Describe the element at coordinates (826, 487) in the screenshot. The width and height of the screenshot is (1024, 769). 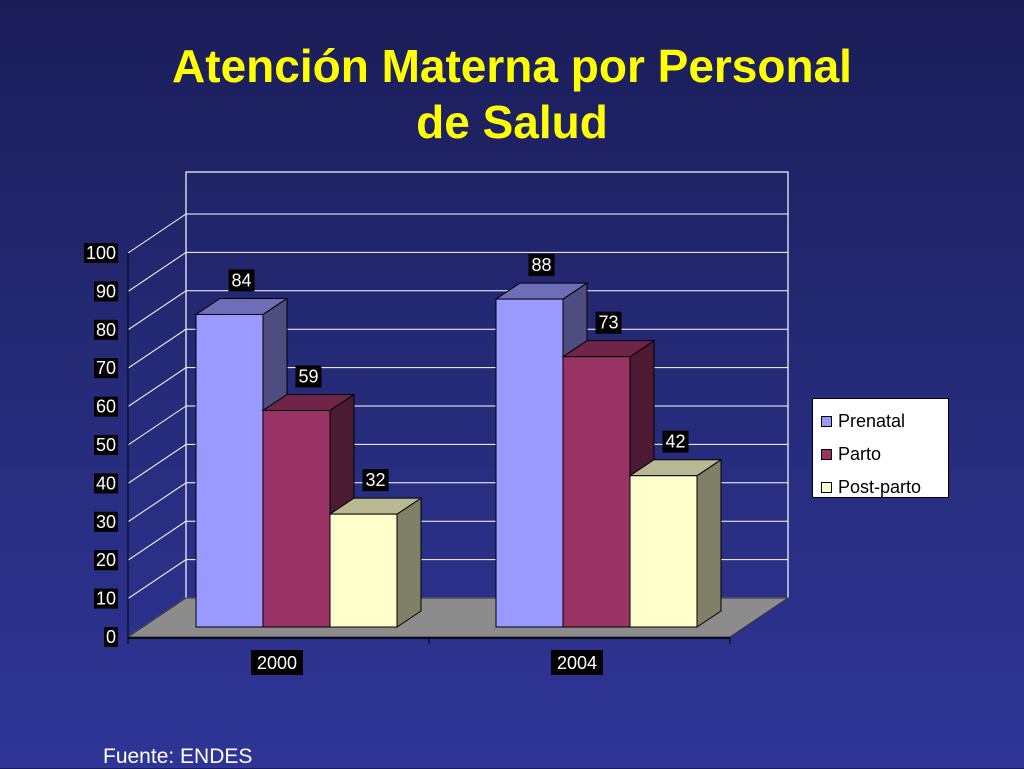
I see `legend-swatch-post-parto` at that location.